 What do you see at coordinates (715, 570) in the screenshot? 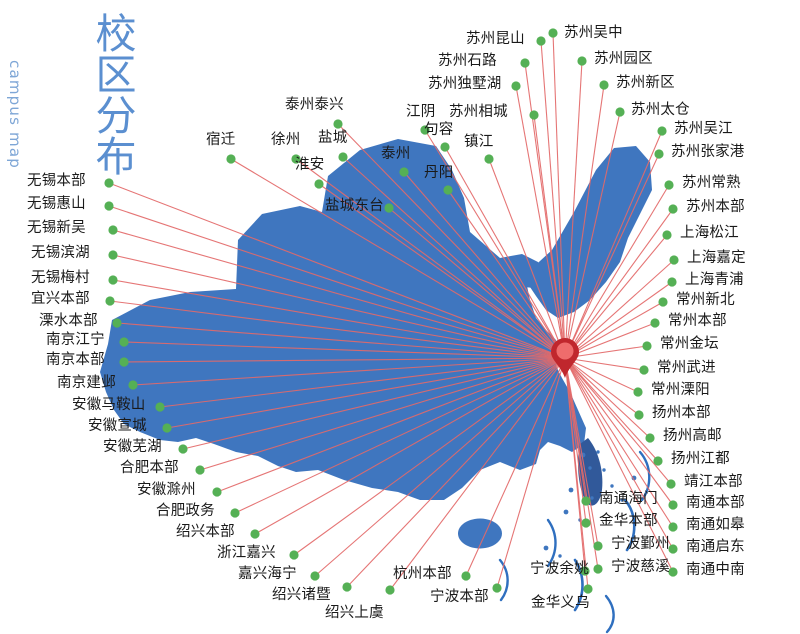
I see `campus-label: 南通中南` at bounding box center [715, 570].